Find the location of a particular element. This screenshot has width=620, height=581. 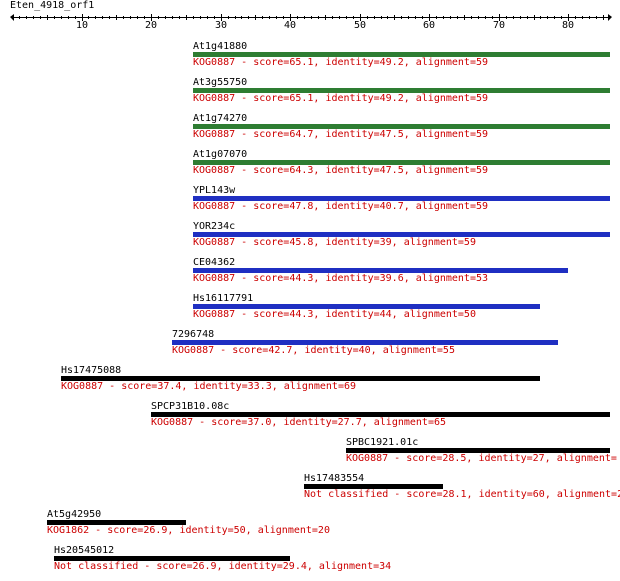

hit-name: CE04362 is located at coordinates (214, 262).